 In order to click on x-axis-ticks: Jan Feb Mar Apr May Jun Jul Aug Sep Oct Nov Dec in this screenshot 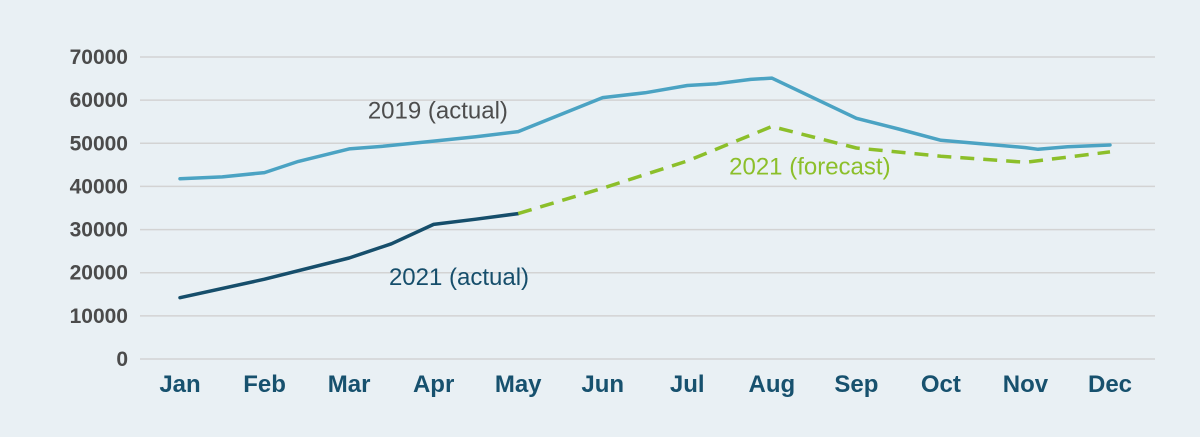, I will do `click(645, 384)`.